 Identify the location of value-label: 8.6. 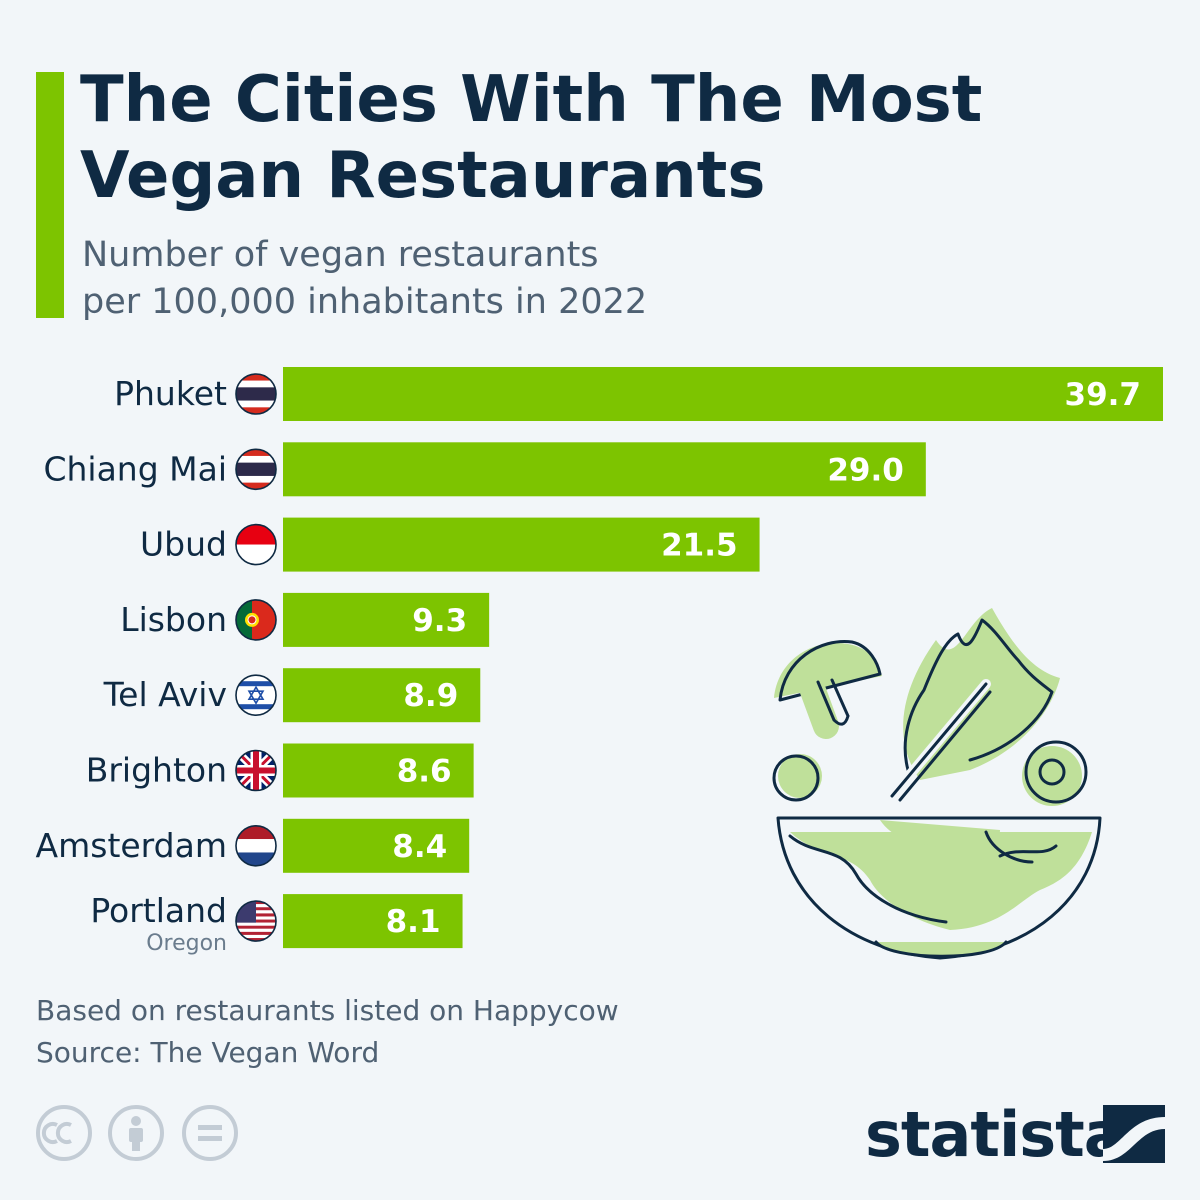
(424, 772).